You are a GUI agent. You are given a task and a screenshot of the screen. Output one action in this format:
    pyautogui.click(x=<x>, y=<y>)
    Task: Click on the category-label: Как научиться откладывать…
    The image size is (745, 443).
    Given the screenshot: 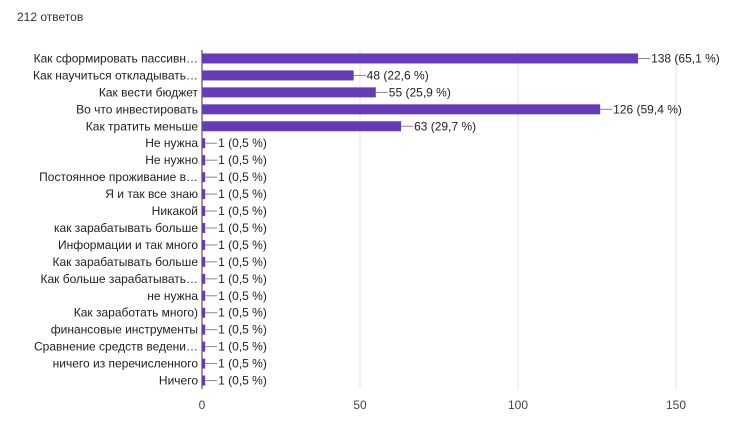 What is the action you would take?
    pyautogui.click(x=115, y=75)
    